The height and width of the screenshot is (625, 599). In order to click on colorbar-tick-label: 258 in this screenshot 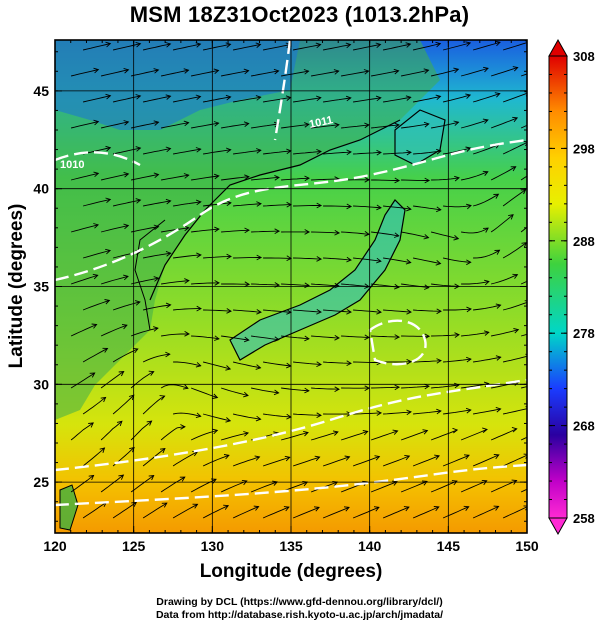, I will do `click(584, 518)`.